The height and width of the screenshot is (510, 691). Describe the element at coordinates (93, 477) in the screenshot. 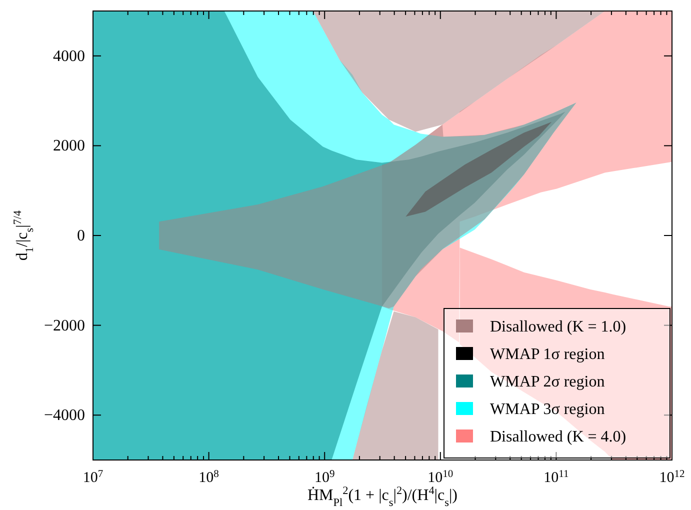

I see `x-tick-label: 10$^{7}$` at that location.